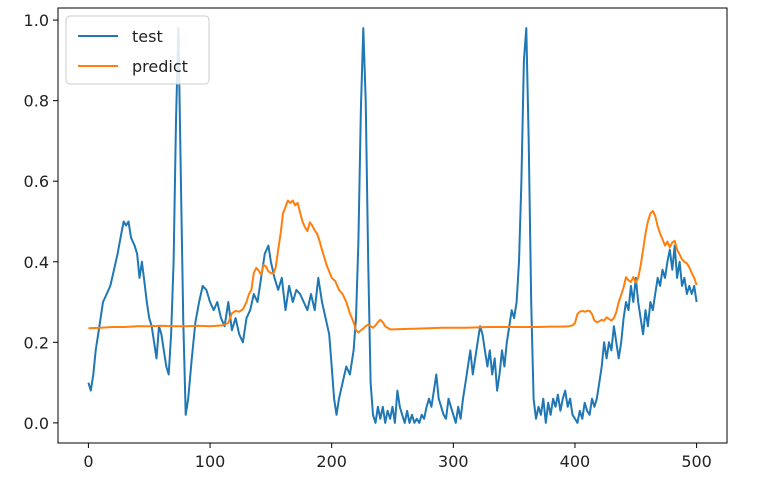  I want to click on y-tick-label: 0.8, so click(36, 101).